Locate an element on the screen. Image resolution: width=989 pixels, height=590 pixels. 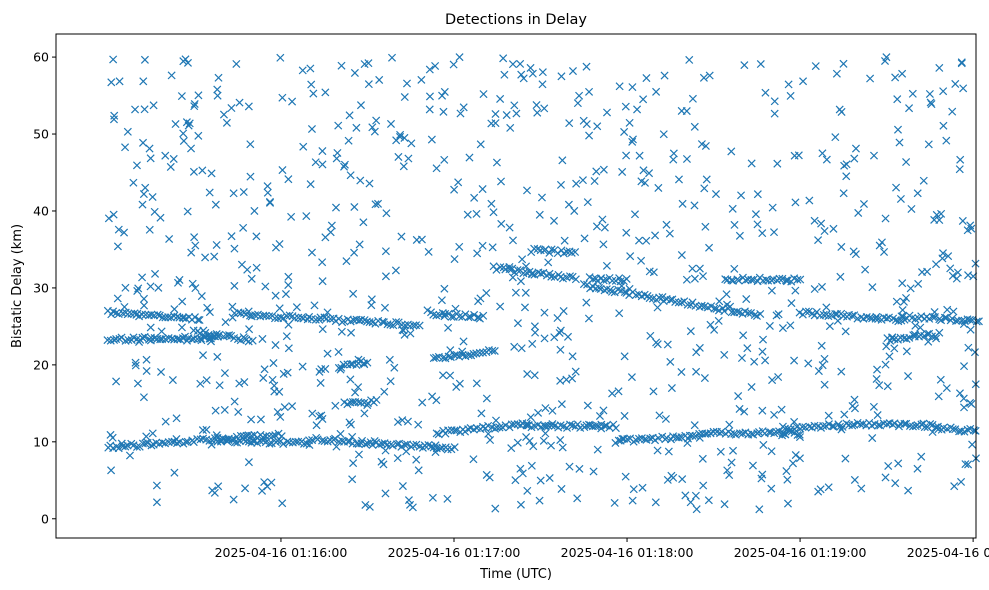
x-tick-label: 2025-04-16 01:17:00 is located at coordinates (454, 552).